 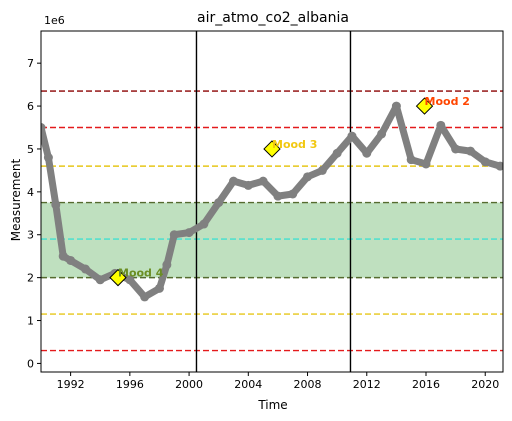 I want to click on y-tick-label: 6, so click(x=30, y=106).